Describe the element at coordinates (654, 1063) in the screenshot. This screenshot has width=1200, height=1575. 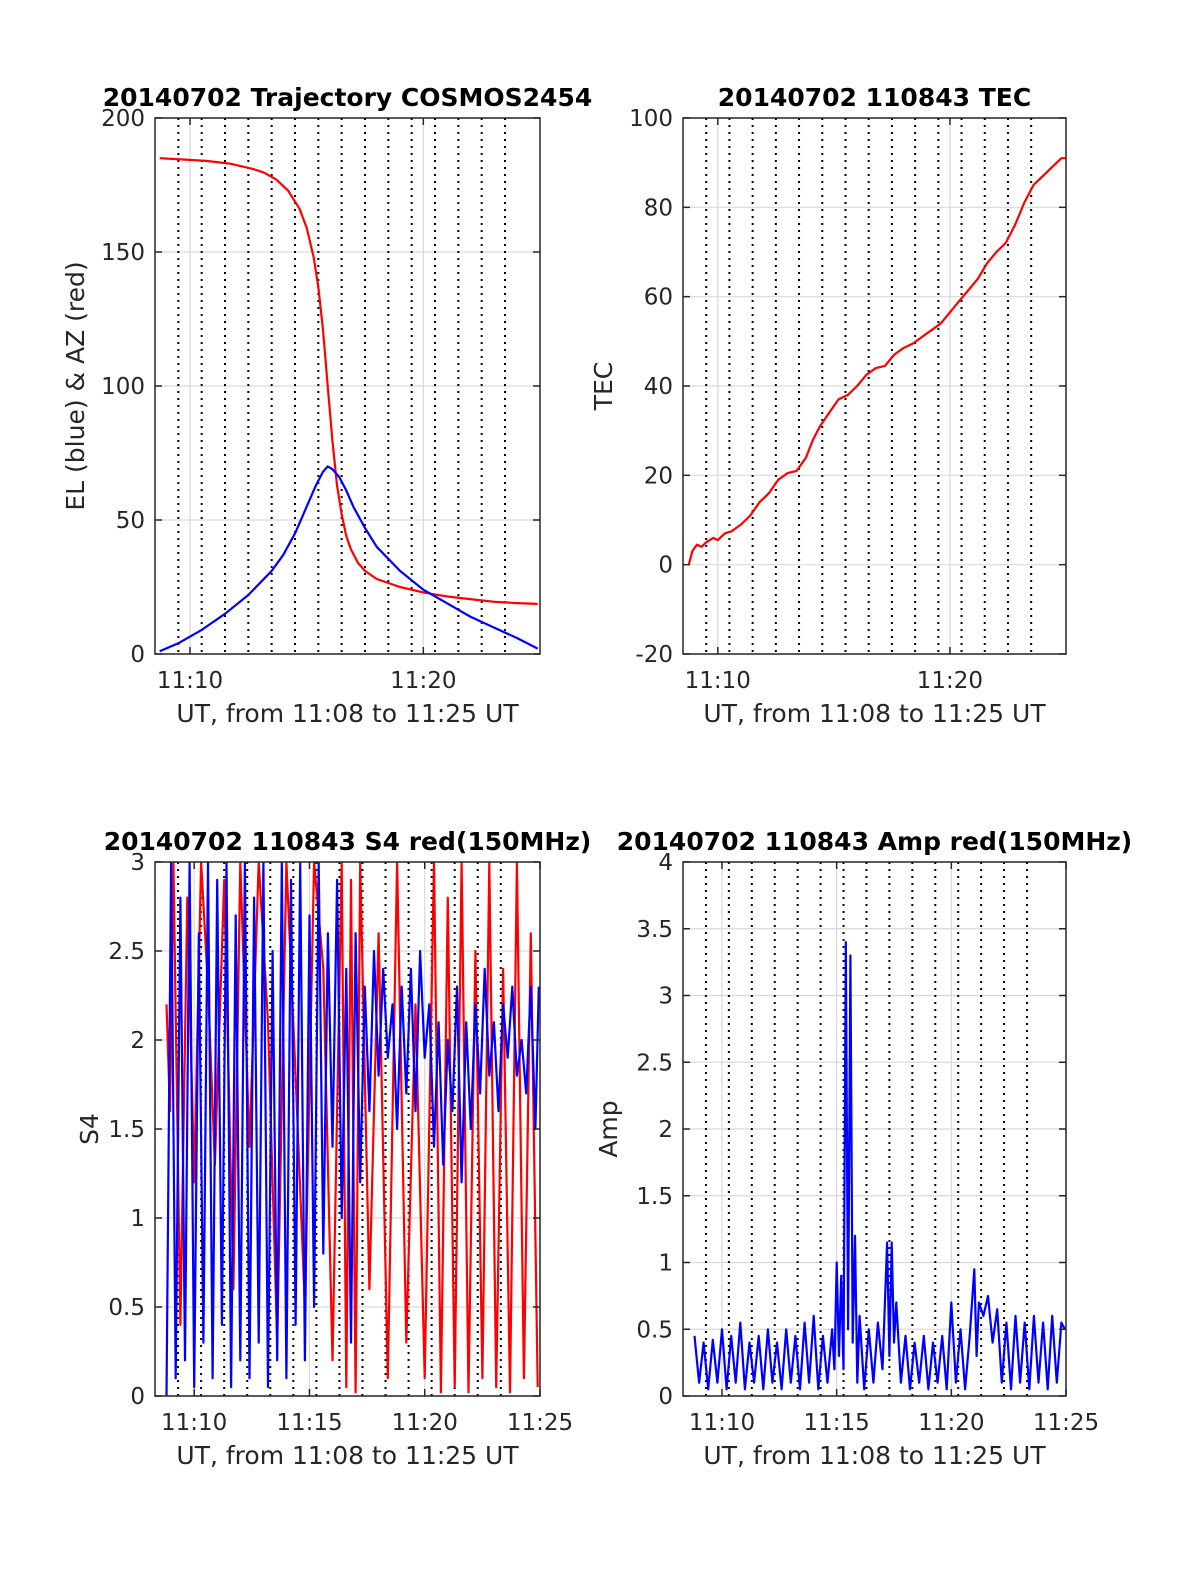
I see `amp-ytick-label: 2.5` at that location.